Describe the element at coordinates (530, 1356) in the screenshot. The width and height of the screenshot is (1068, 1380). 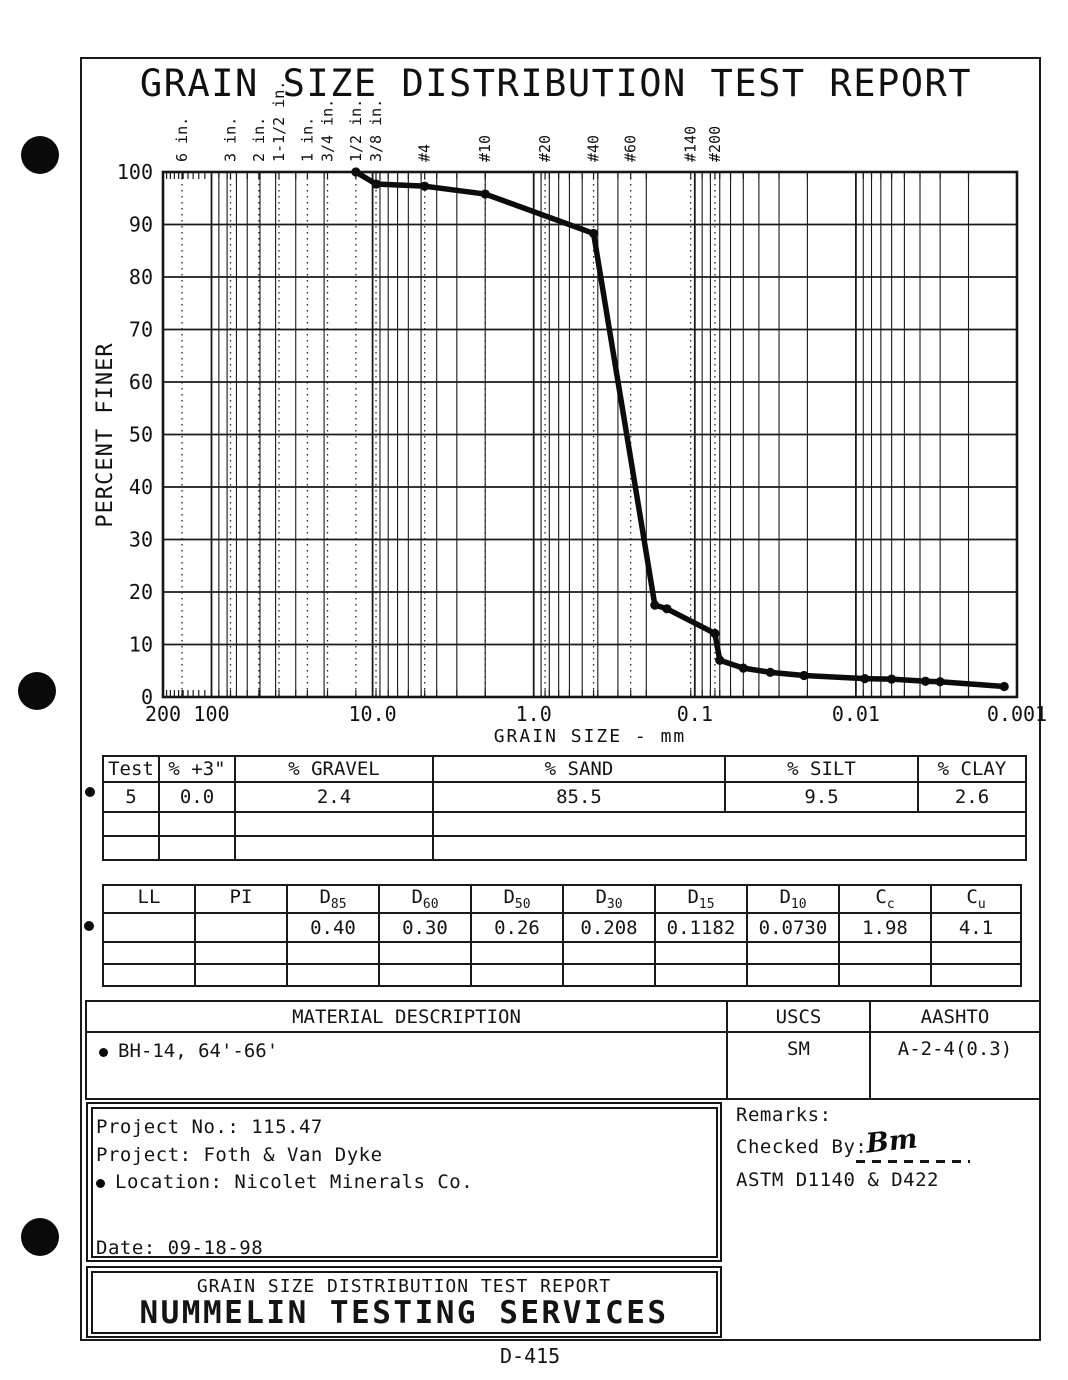
I see `form-code: D-415` at that location.